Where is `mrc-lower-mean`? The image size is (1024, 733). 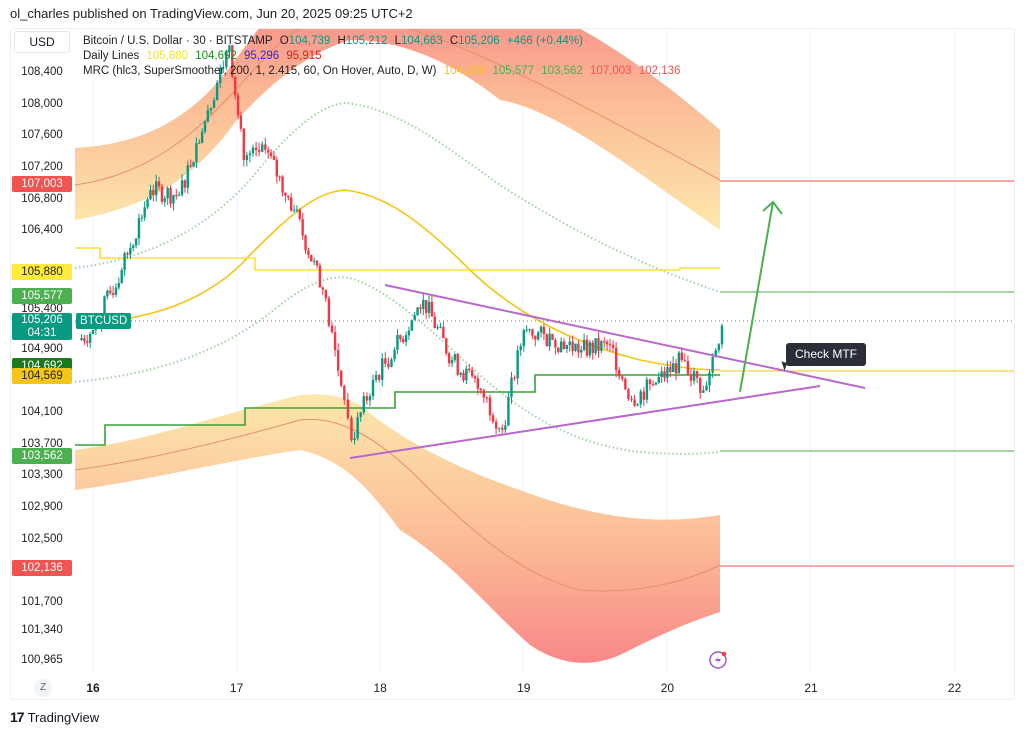
mrc-lower-mean is located at coordinates (397, 505).